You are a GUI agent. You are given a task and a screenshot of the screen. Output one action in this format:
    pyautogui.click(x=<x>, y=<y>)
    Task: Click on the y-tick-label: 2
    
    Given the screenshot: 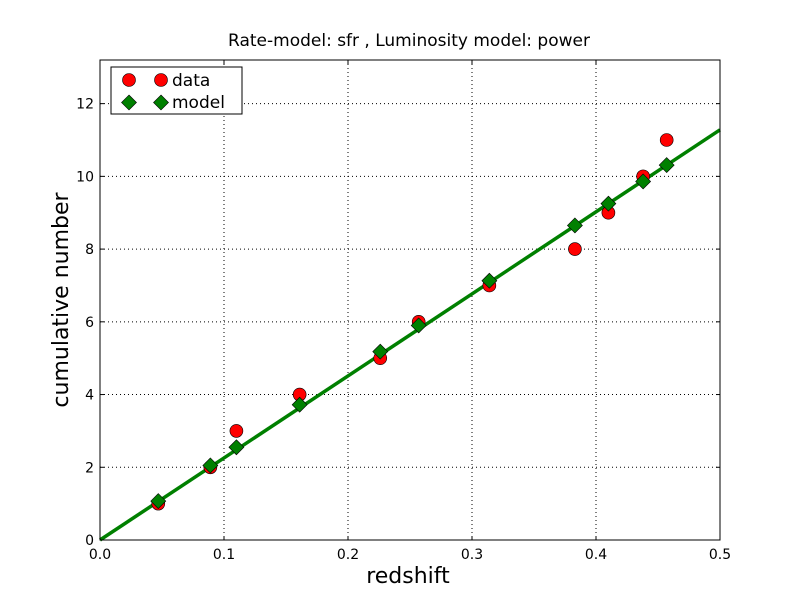 What is the action you would take?
    pyautogui.click(x=89, y=468)
    